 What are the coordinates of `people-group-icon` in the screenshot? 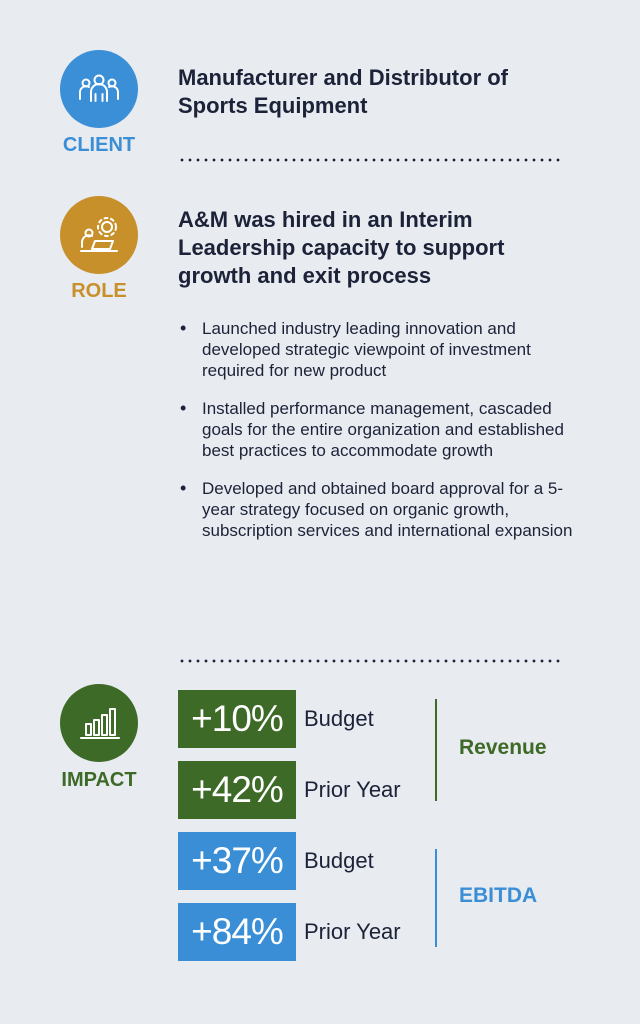 It's located at (99, 88).